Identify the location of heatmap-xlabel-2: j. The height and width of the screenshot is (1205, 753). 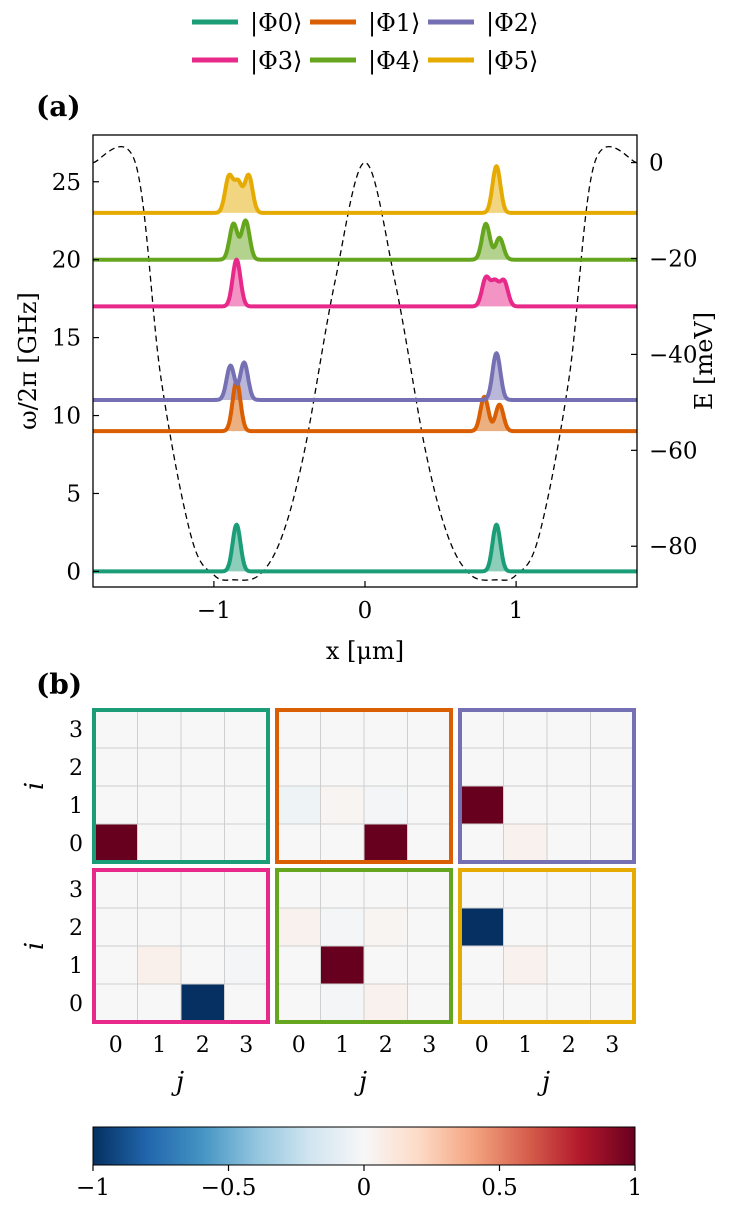
(543, 1082).